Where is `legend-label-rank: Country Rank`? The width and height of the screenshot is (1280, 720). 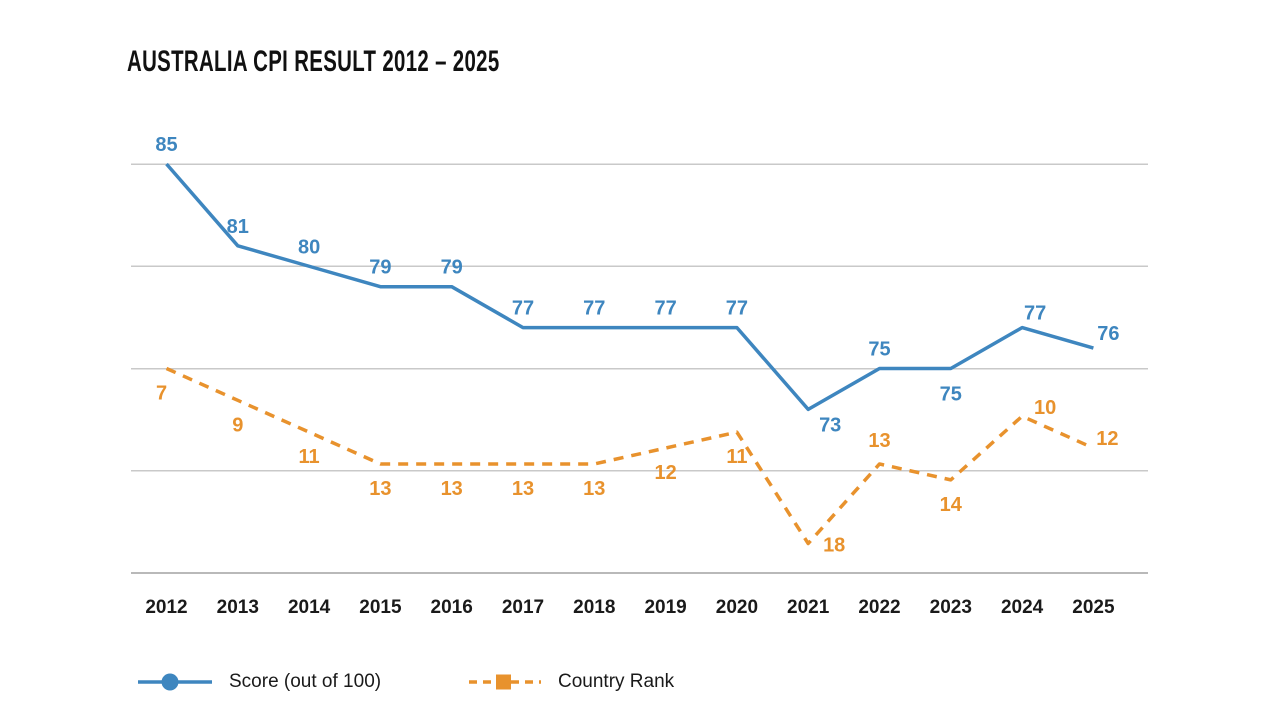 legend-label-rank: Country Rank is located at coordinates (616, 681).